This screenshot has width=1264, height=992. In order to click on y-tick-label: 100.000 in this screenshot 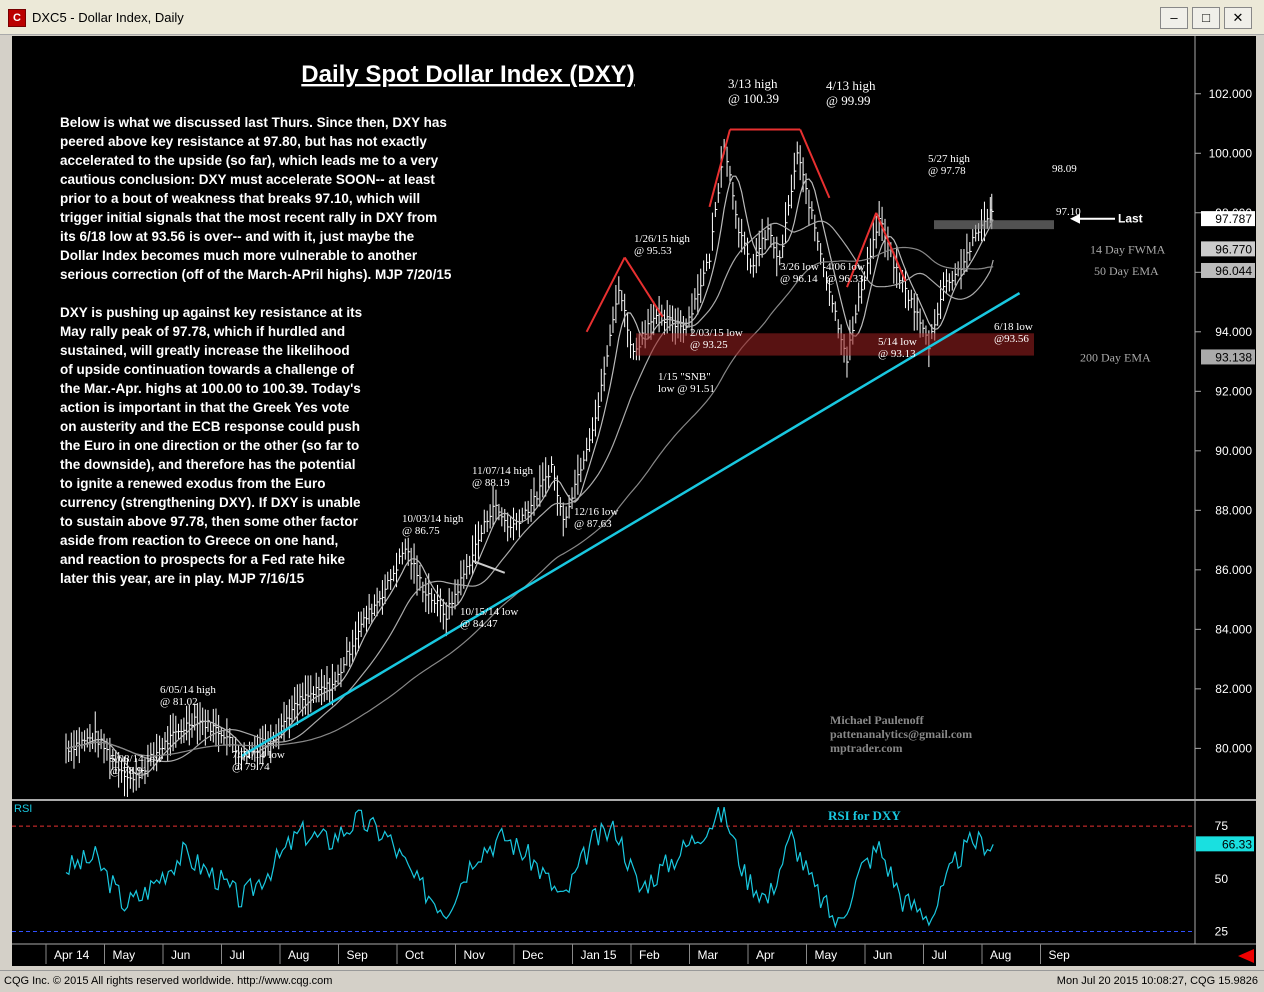, I will do `click(1231, 153)`.